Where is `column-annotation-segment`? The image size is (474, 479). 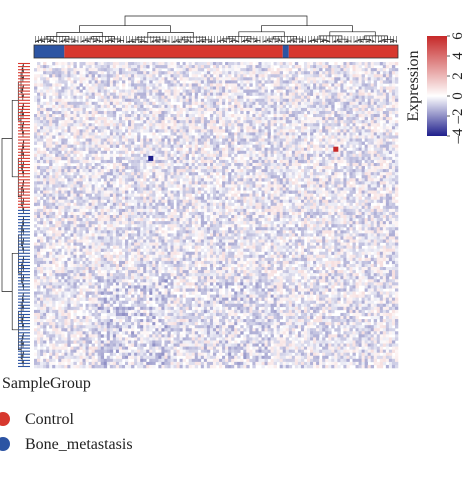
column-annotation-segment is located at coordinates (286, 51).